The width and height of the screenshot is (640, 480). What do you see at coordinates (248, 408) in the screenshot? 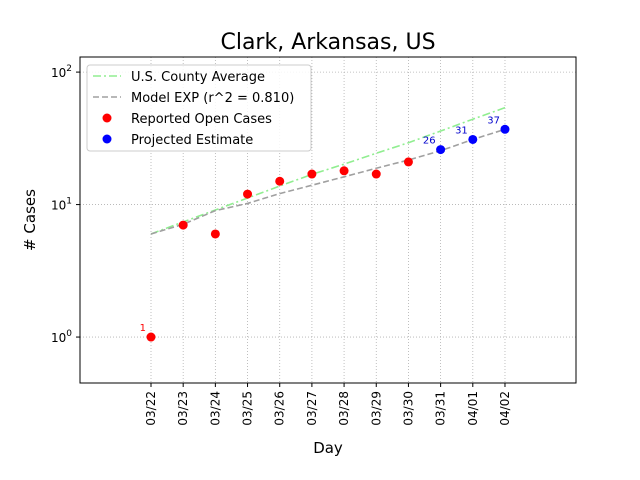
I see `x-tick-label: 03/25` at bounding box center [248, 408].